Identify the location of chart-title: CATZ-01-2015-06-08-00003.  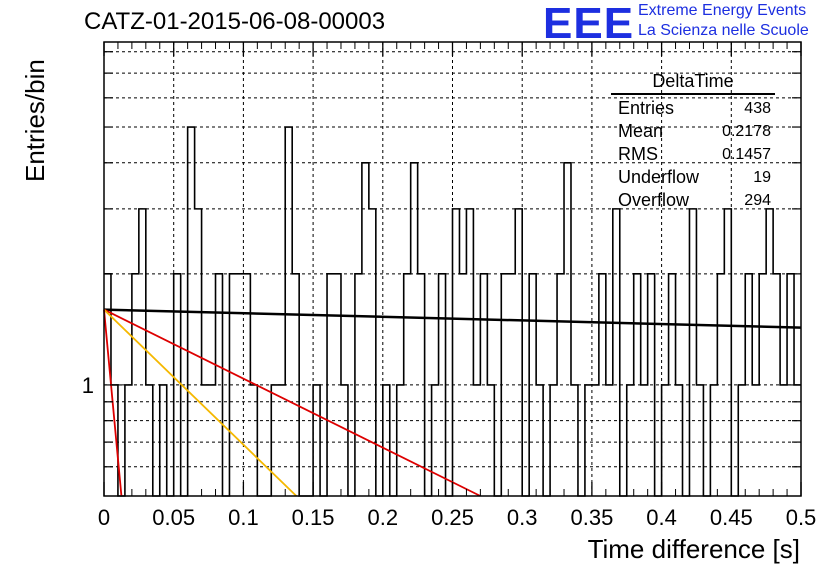
(235, 21).